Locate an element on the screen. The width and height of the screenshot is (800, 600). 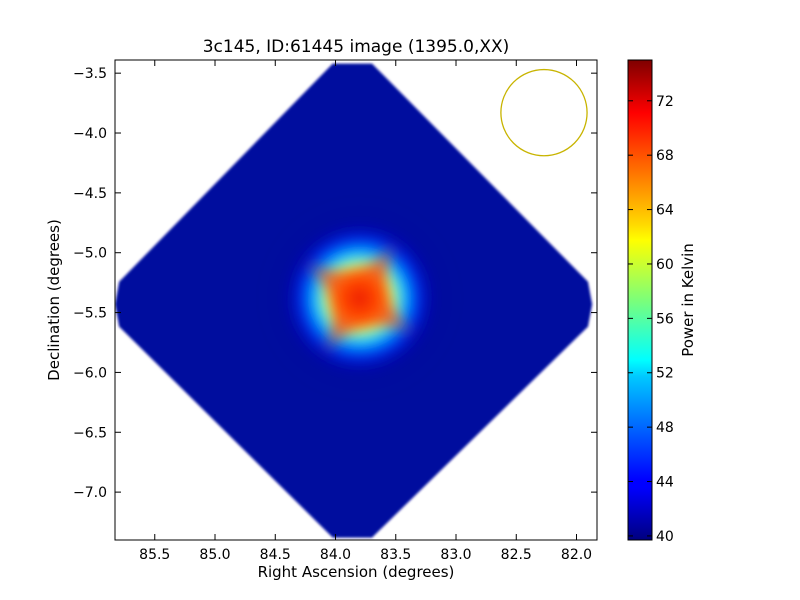
colorbar-tick-label: 48 is located at coordinates (665, 428).